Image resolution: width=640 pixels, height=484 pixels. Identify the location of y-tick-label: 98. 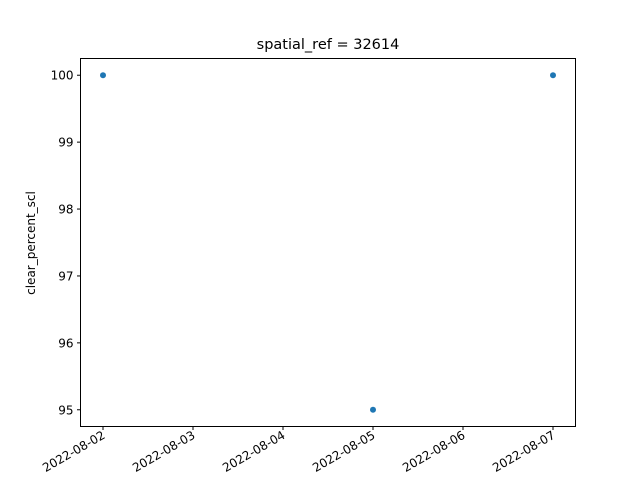
(65, 210).